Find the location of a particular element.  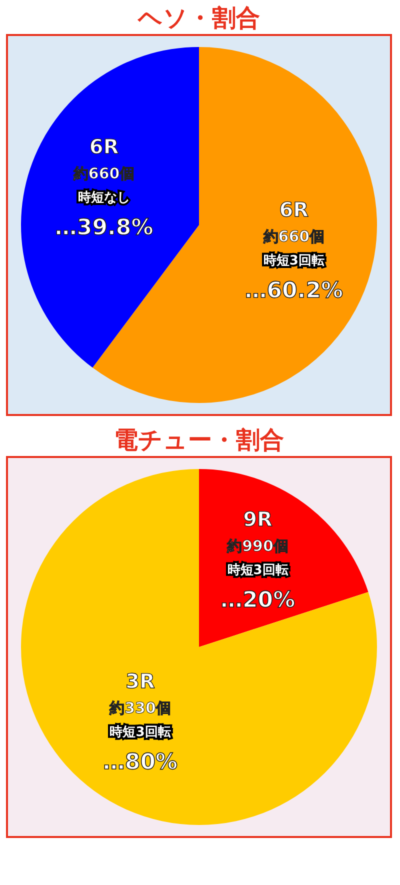

data-label: …20% is located at coordinates (258, 601).